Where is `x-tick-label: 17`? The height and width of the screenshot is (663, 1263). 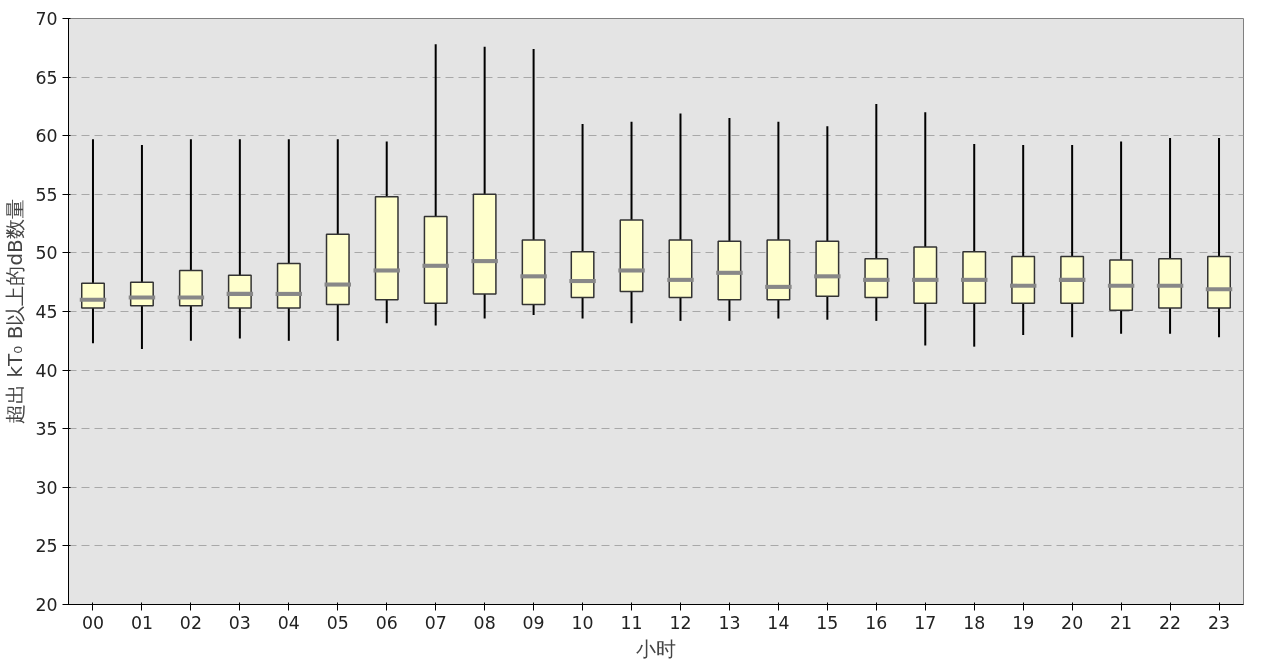
x-tick-label: 17 is located at coordinates (925, 622).